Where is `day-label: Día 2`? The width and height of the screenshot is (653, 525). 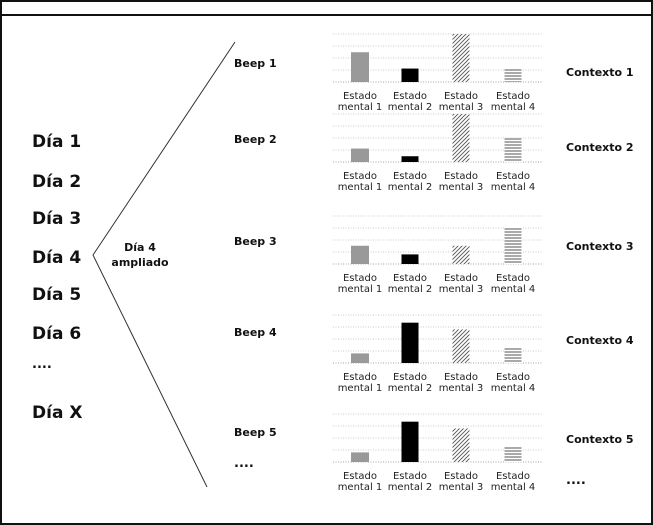 day-label: Día 2 is located at coordinates (57, 182).